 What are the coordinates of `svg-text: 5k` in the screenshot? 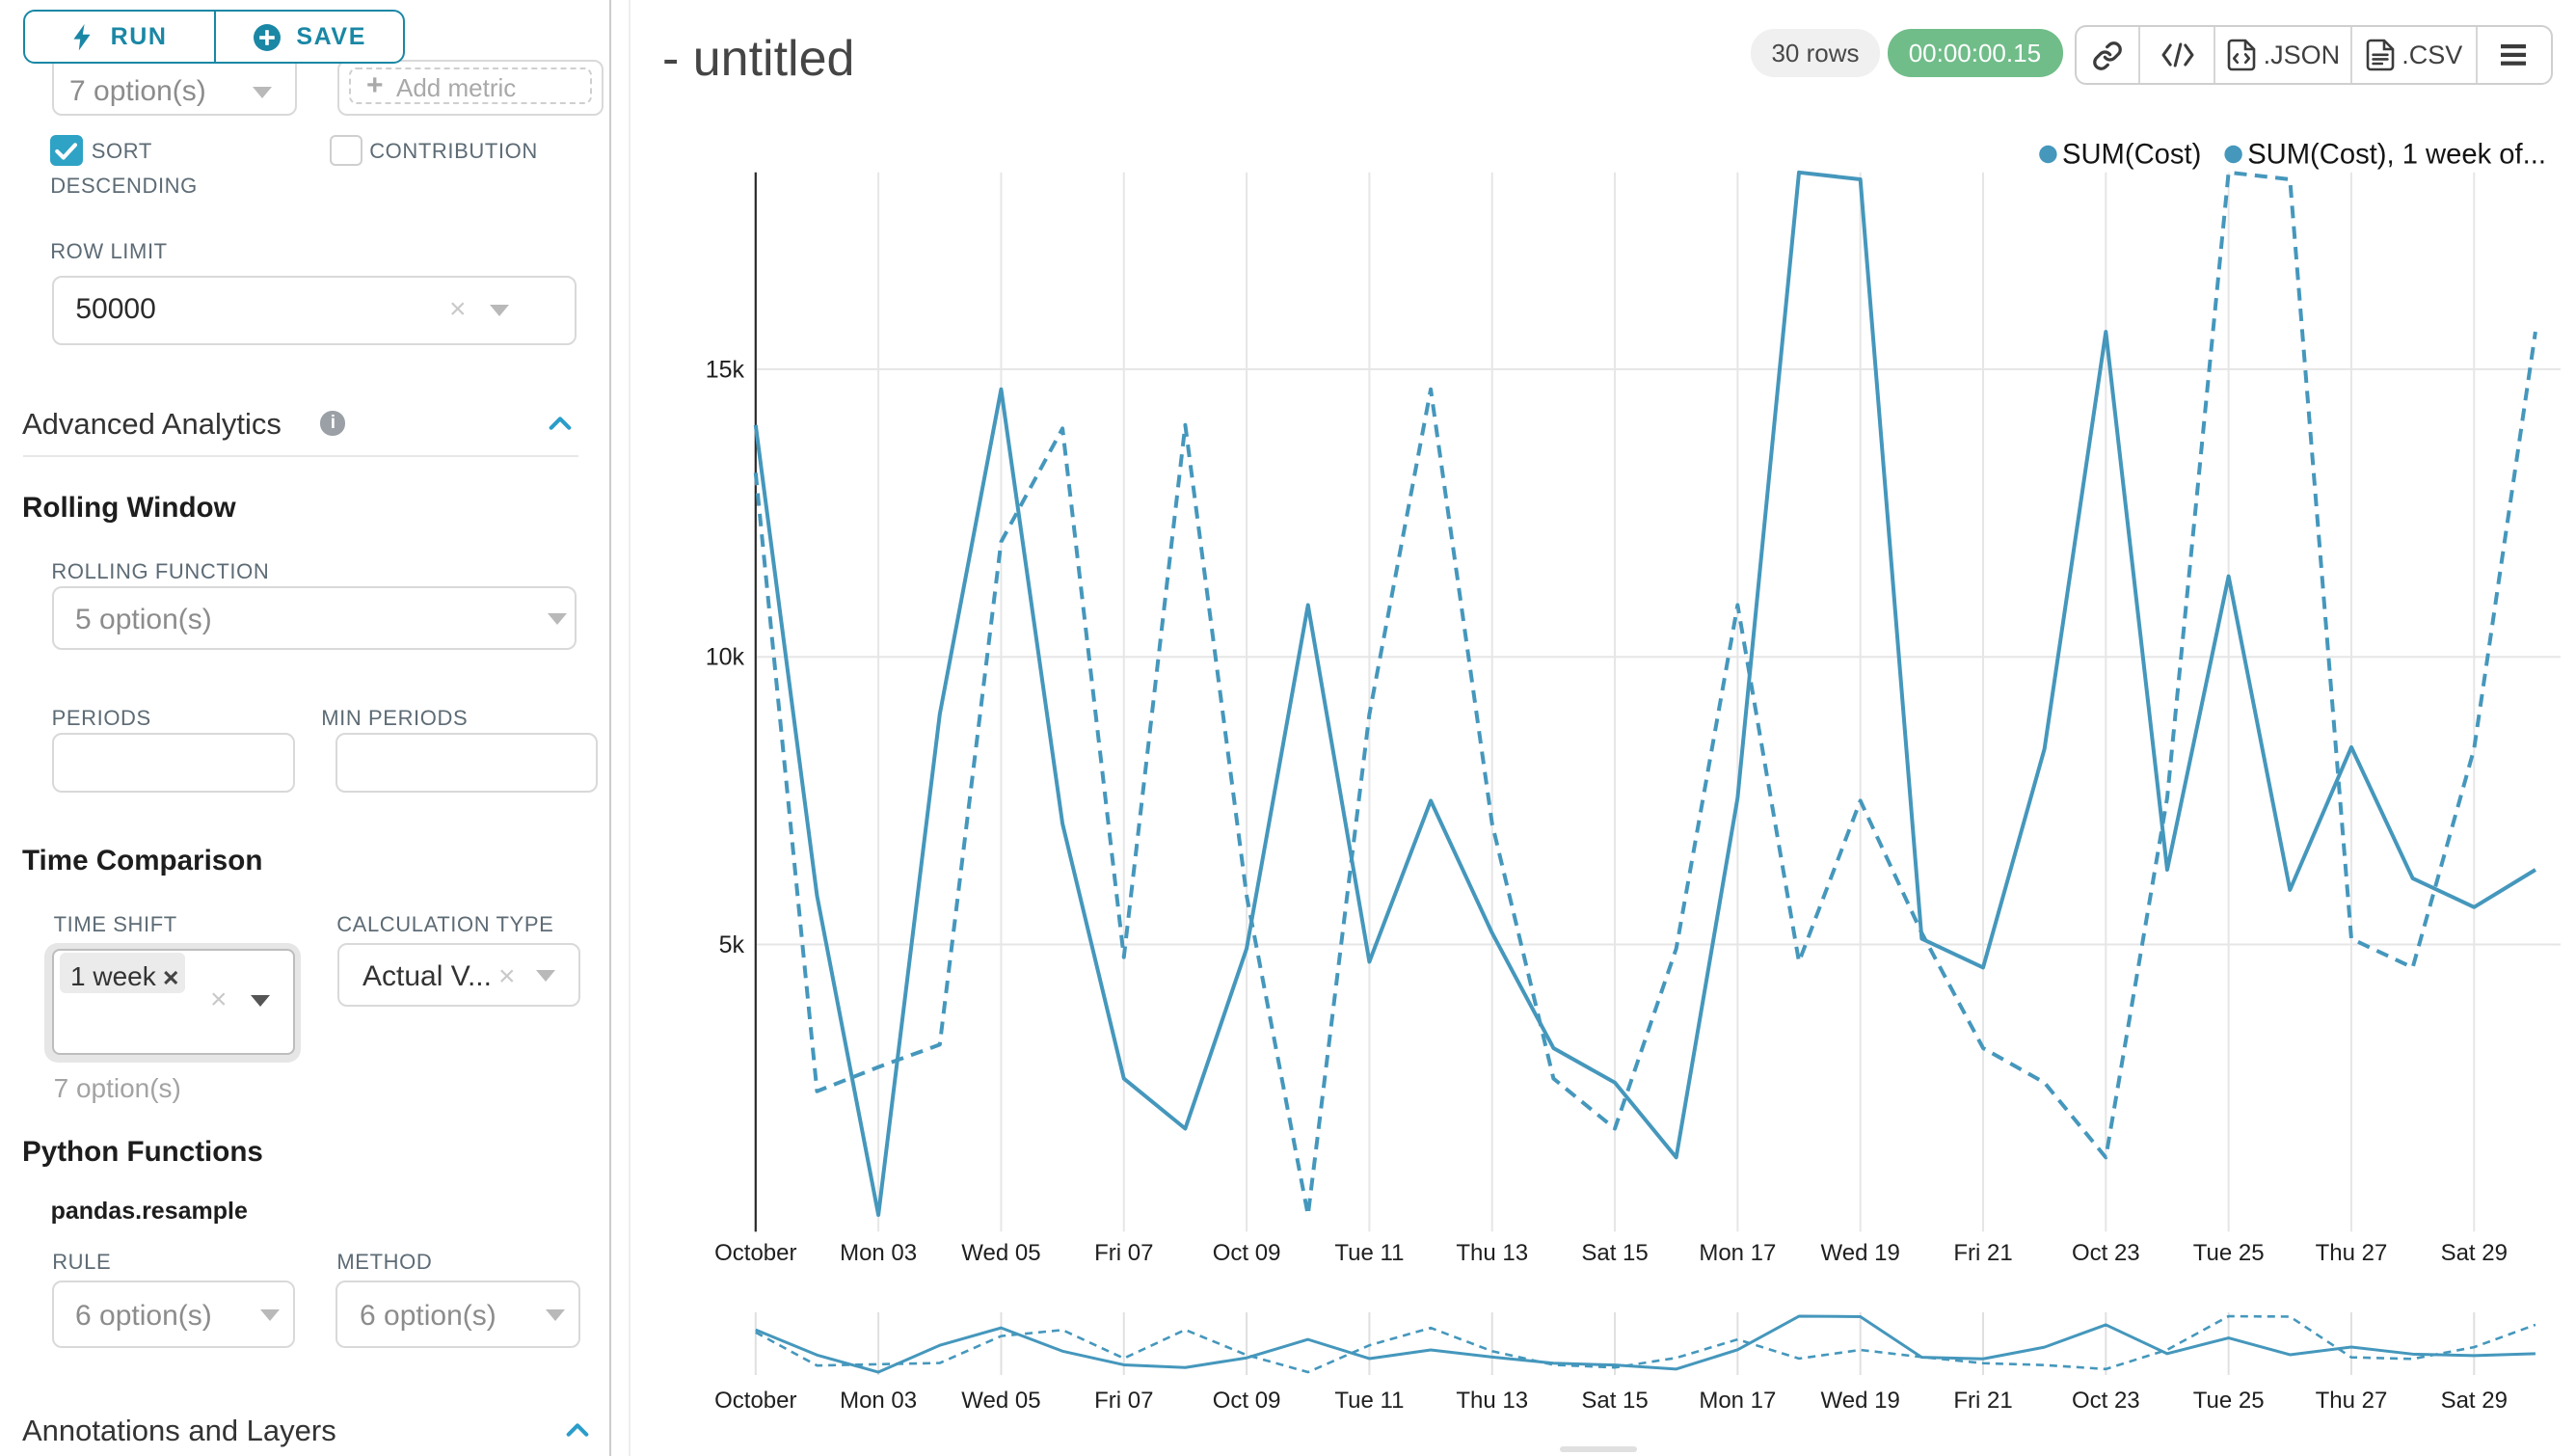 It's located at (732, 945).